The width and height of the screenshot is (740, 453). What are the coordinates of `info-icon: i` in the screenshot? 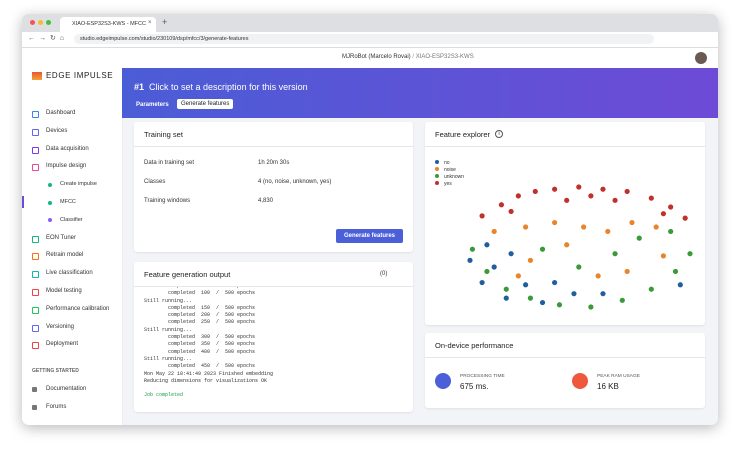 It's located at (499, 134).